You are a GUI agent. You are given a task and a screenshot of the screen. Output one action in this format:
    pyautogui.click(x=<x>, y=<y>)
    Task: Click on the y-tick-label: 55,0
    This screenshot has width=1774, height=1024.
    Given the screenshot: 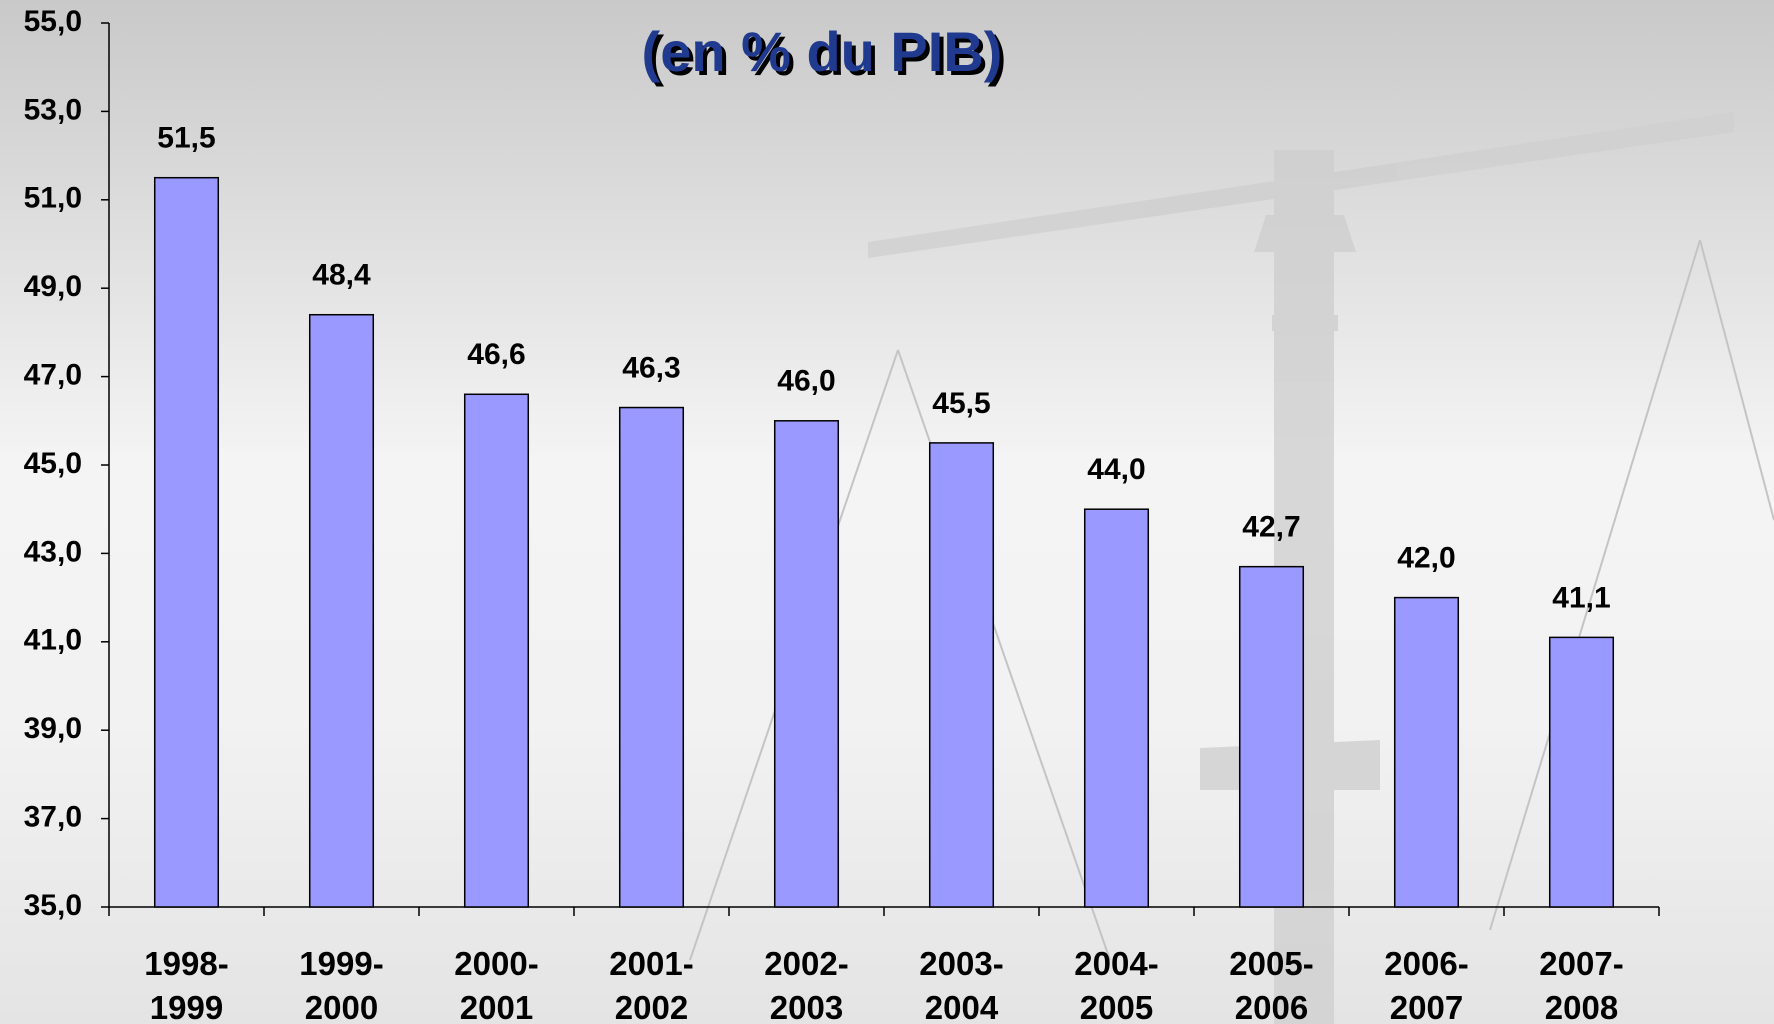 What is the action you would take?
    pyautogui.click(x=53, y=21)
    